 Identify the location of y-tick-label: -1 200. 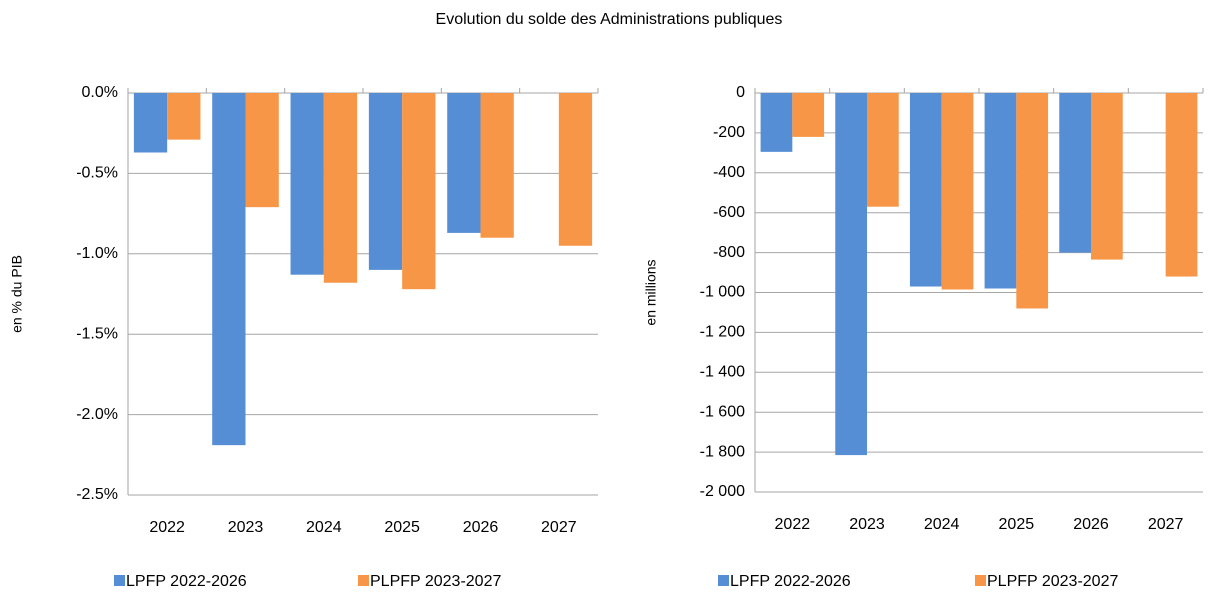
(722, 332).